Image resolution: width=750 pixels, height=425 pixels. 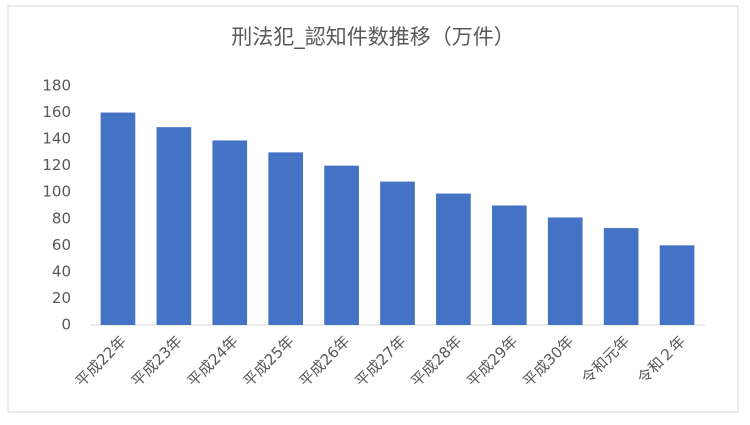 I want to click on chart-title: 刑法犯_認知件数推移（万件）, so click(x=373, y=37).